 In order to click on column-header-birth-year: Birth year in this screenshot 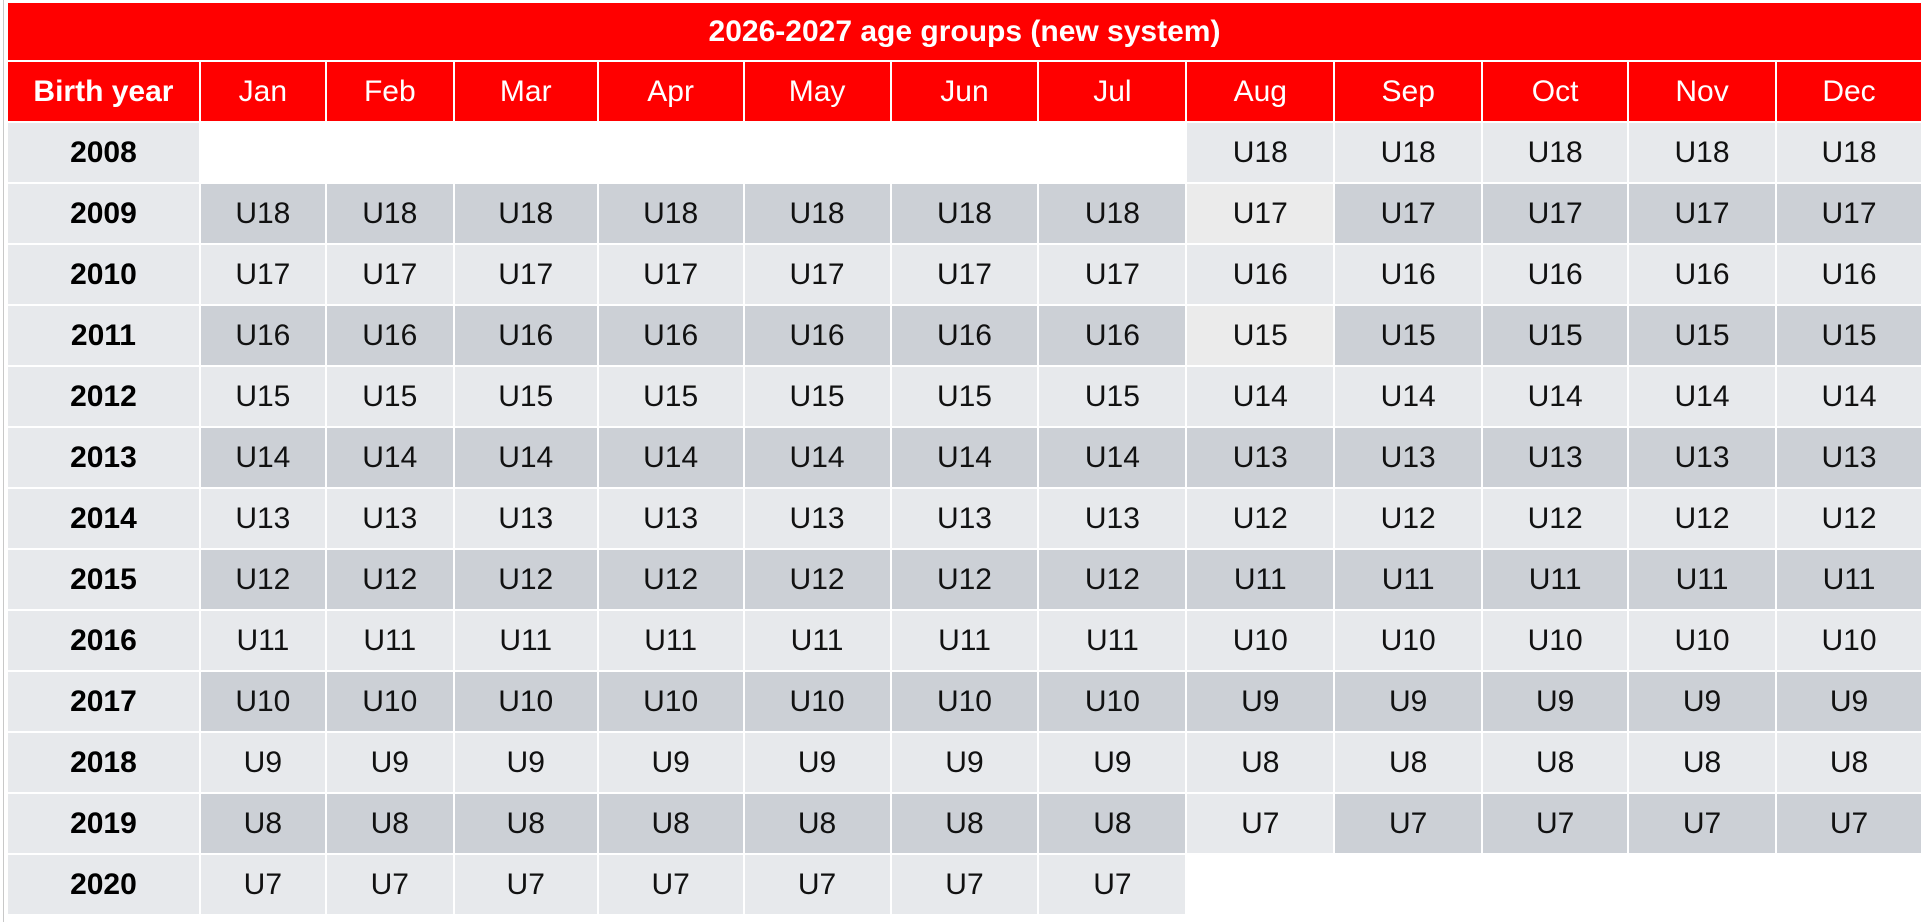, I will do `click(103, 91)`.